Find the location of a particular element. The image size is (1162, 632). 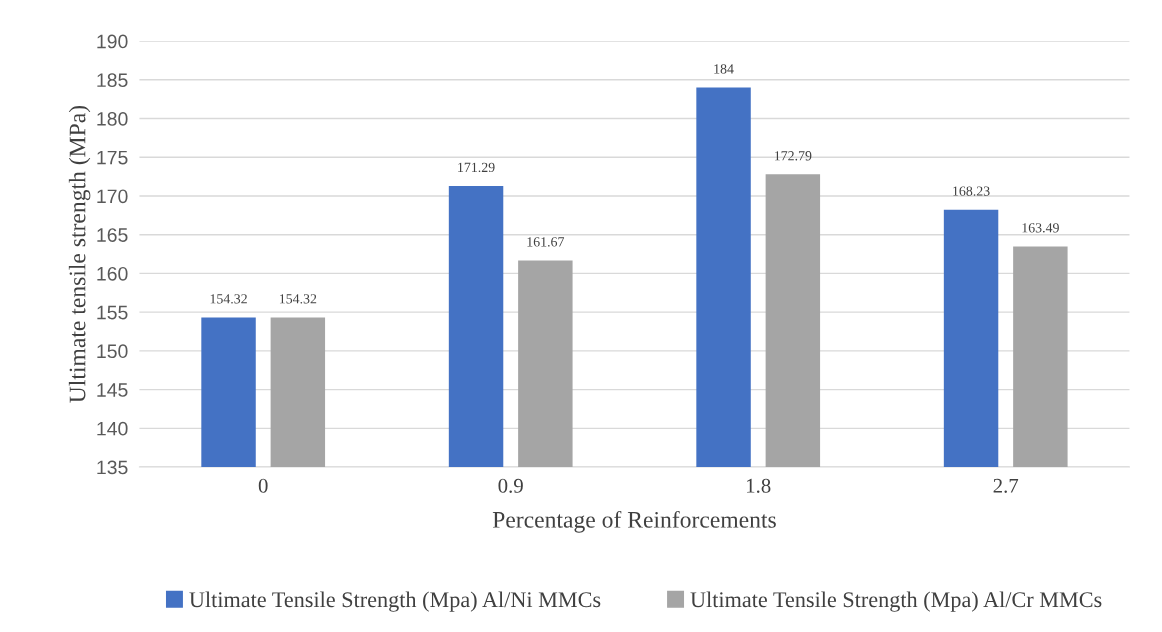

data-label: 161.67 is located at coordinates (546, 242).